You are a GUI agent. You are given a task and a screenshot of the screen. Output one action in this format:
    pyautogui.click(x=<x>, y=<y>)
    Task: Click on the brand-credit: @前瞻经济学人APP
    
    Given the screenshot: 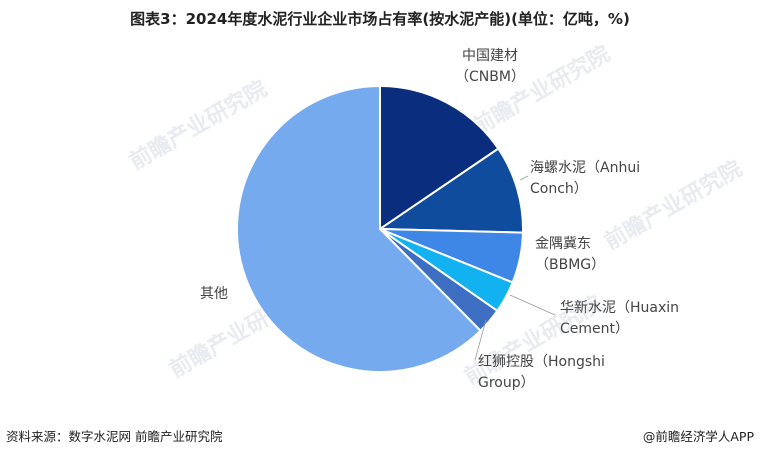 What is the action you would take?
    pyautogui.click(x=698, y=436)
    